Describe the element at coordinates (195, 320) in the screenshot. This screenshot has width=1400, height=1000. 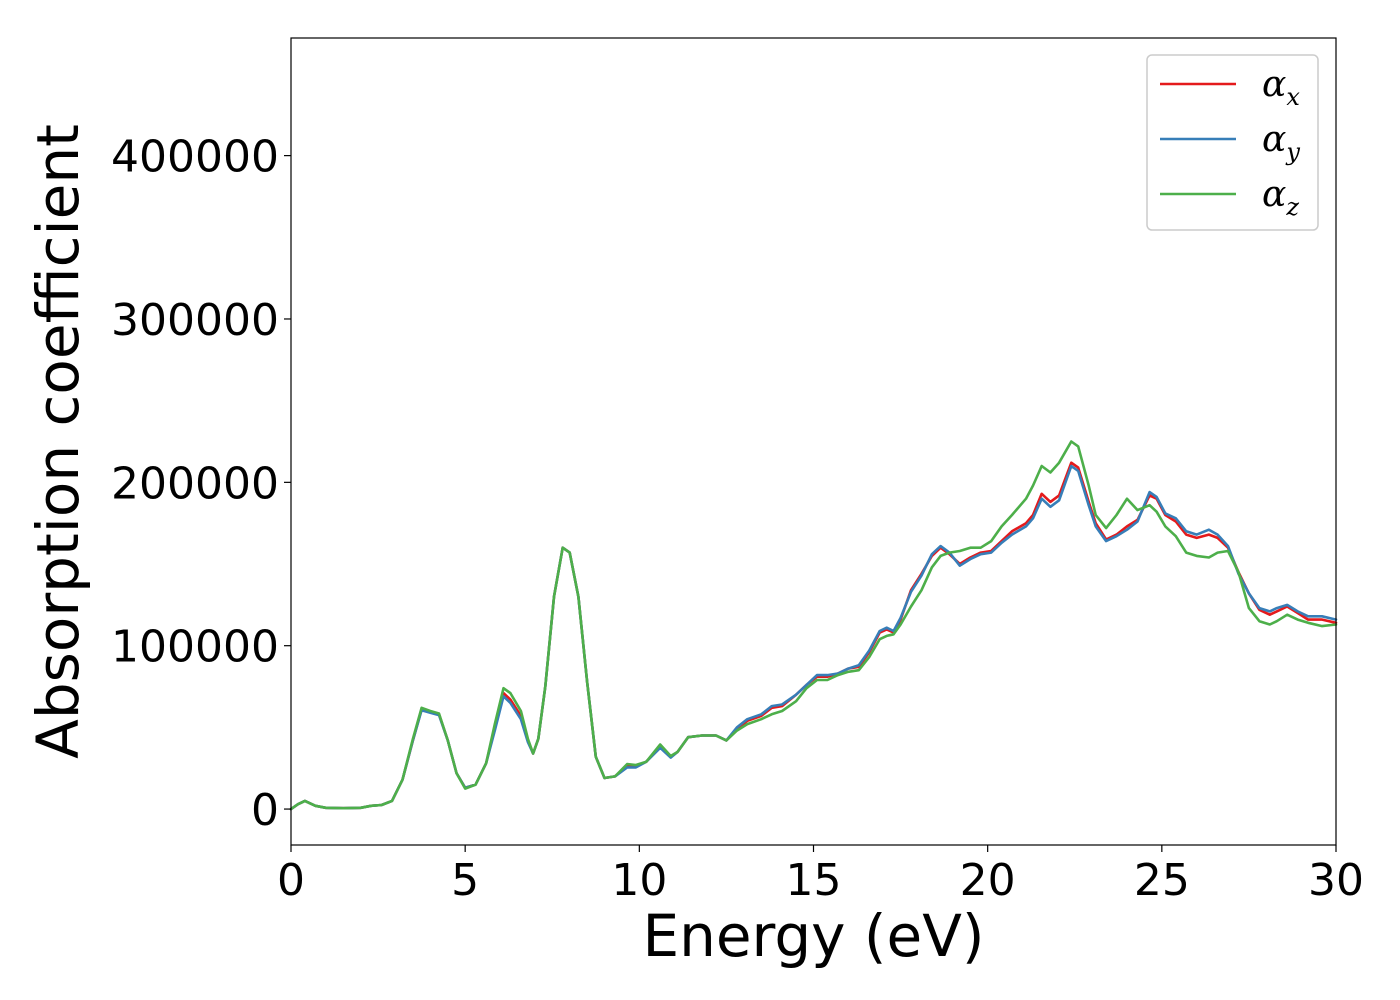
I see `y-tick-label: 300000` at that location.